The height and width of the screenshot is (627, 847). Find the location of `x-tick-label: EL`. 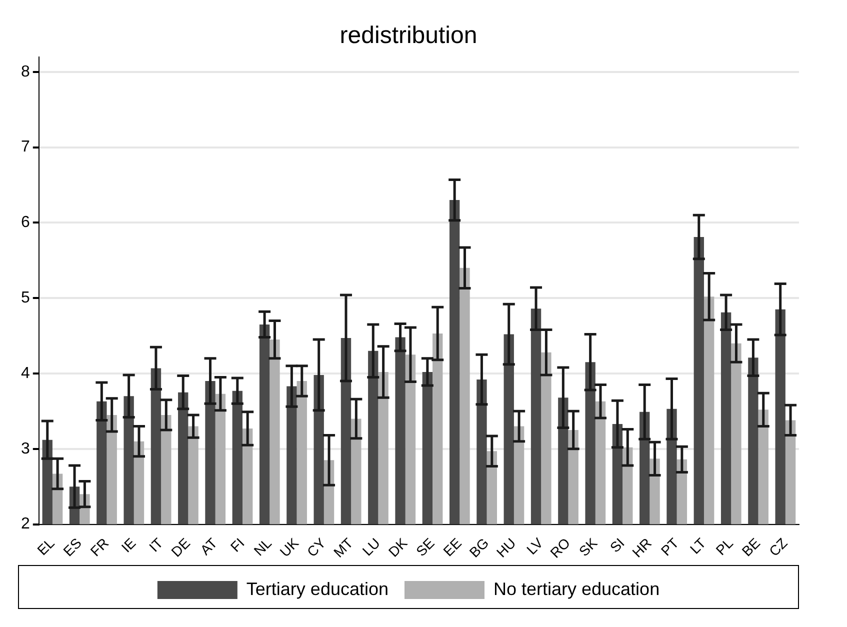

x-tick-label: EL is located at coordinates (46, 546).